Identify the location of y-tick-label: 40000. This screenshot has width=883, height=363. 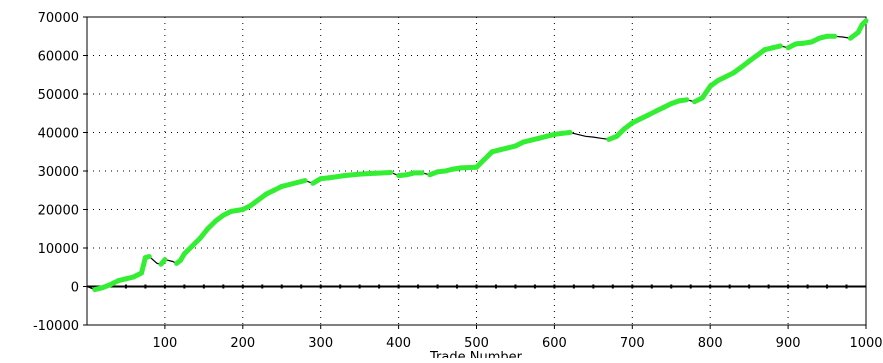
(58, 134).